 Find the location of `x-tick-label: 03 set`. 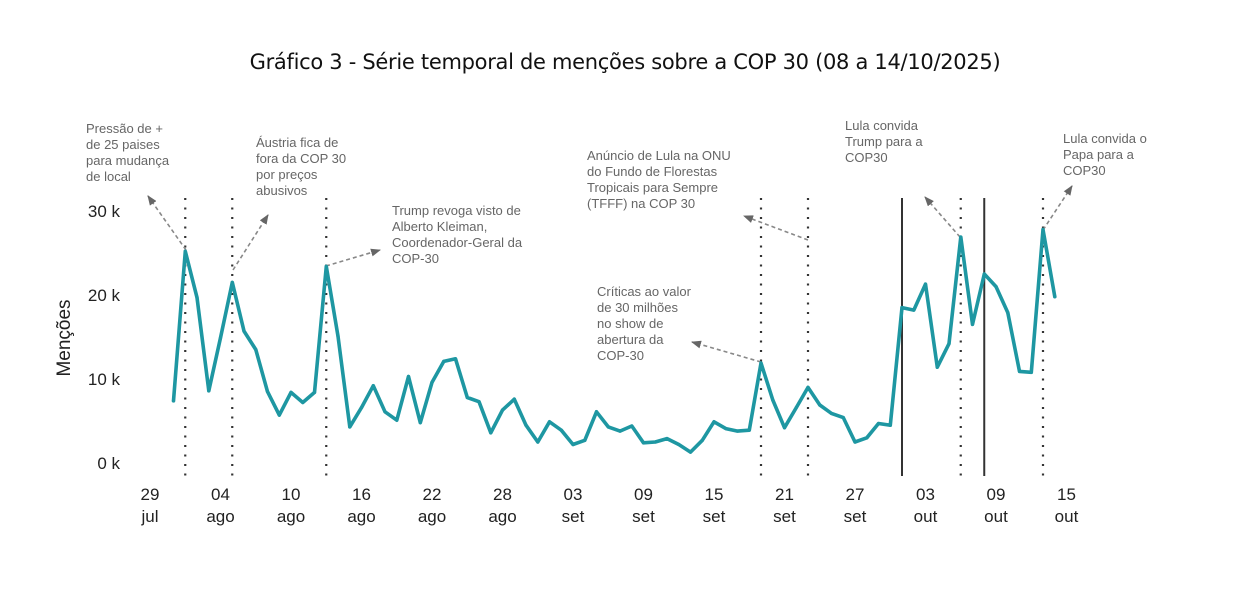

x-tick-label: 03 set is located at coordinates (573, 505).